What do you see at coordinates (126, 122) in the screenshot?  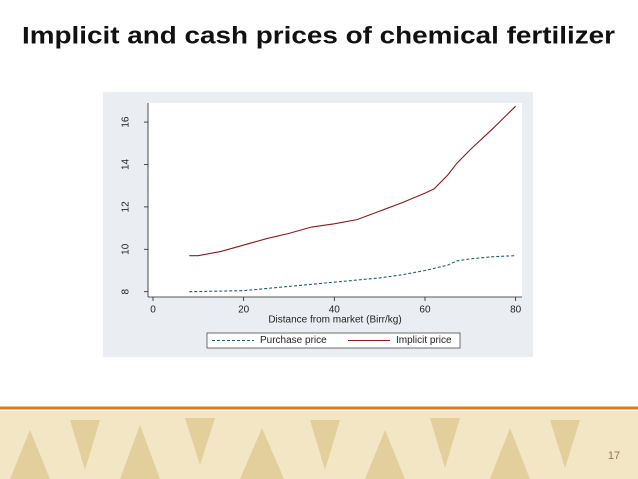 I see `y-tick-label: 16` at bounding box center [126, 122].